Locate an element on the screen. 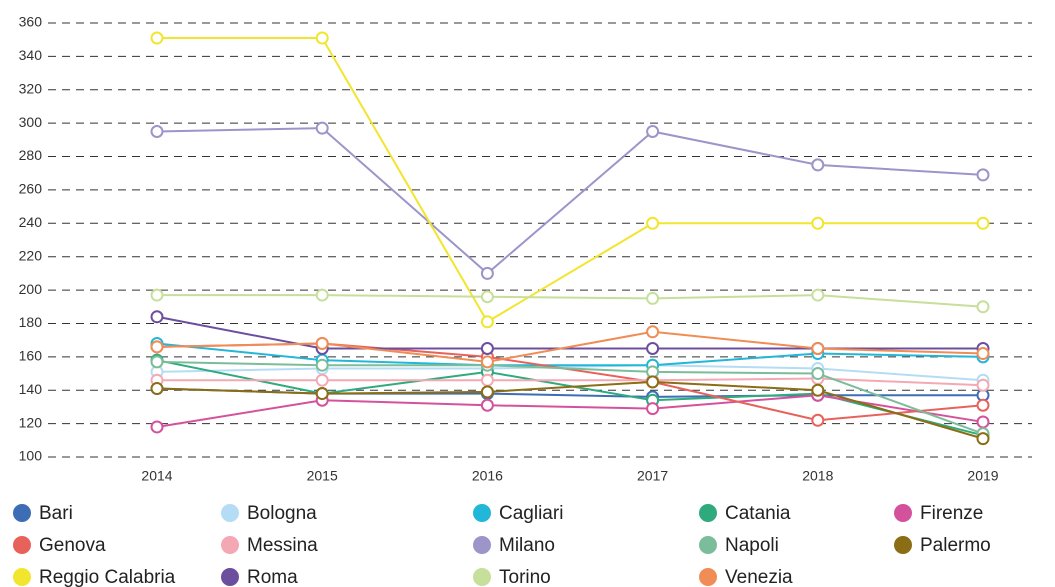 The height and width of the screenshot is (587, 1055). y-tick-label: 120 is located at coordinates (31, 422).